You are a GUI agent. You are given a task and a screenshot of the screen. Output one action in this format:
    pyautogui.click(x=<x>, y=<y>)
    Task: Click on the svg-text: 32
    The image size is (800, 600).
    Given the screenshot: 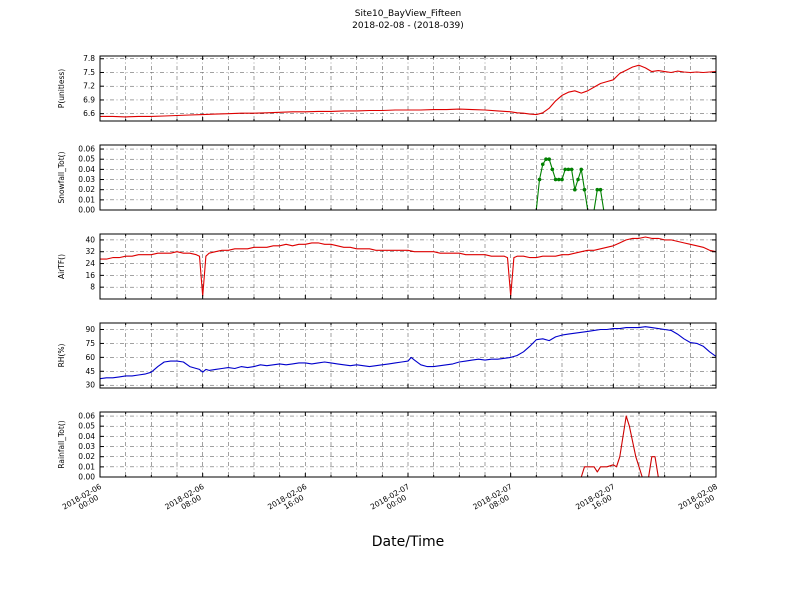 What is the action you would take?
    pyautogui.click(x=90, y=251)
    